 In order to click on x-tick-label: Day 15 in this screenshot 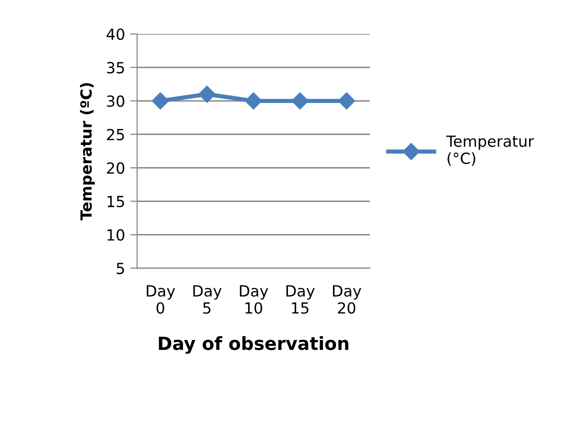, I will do `click(300, 299)`.